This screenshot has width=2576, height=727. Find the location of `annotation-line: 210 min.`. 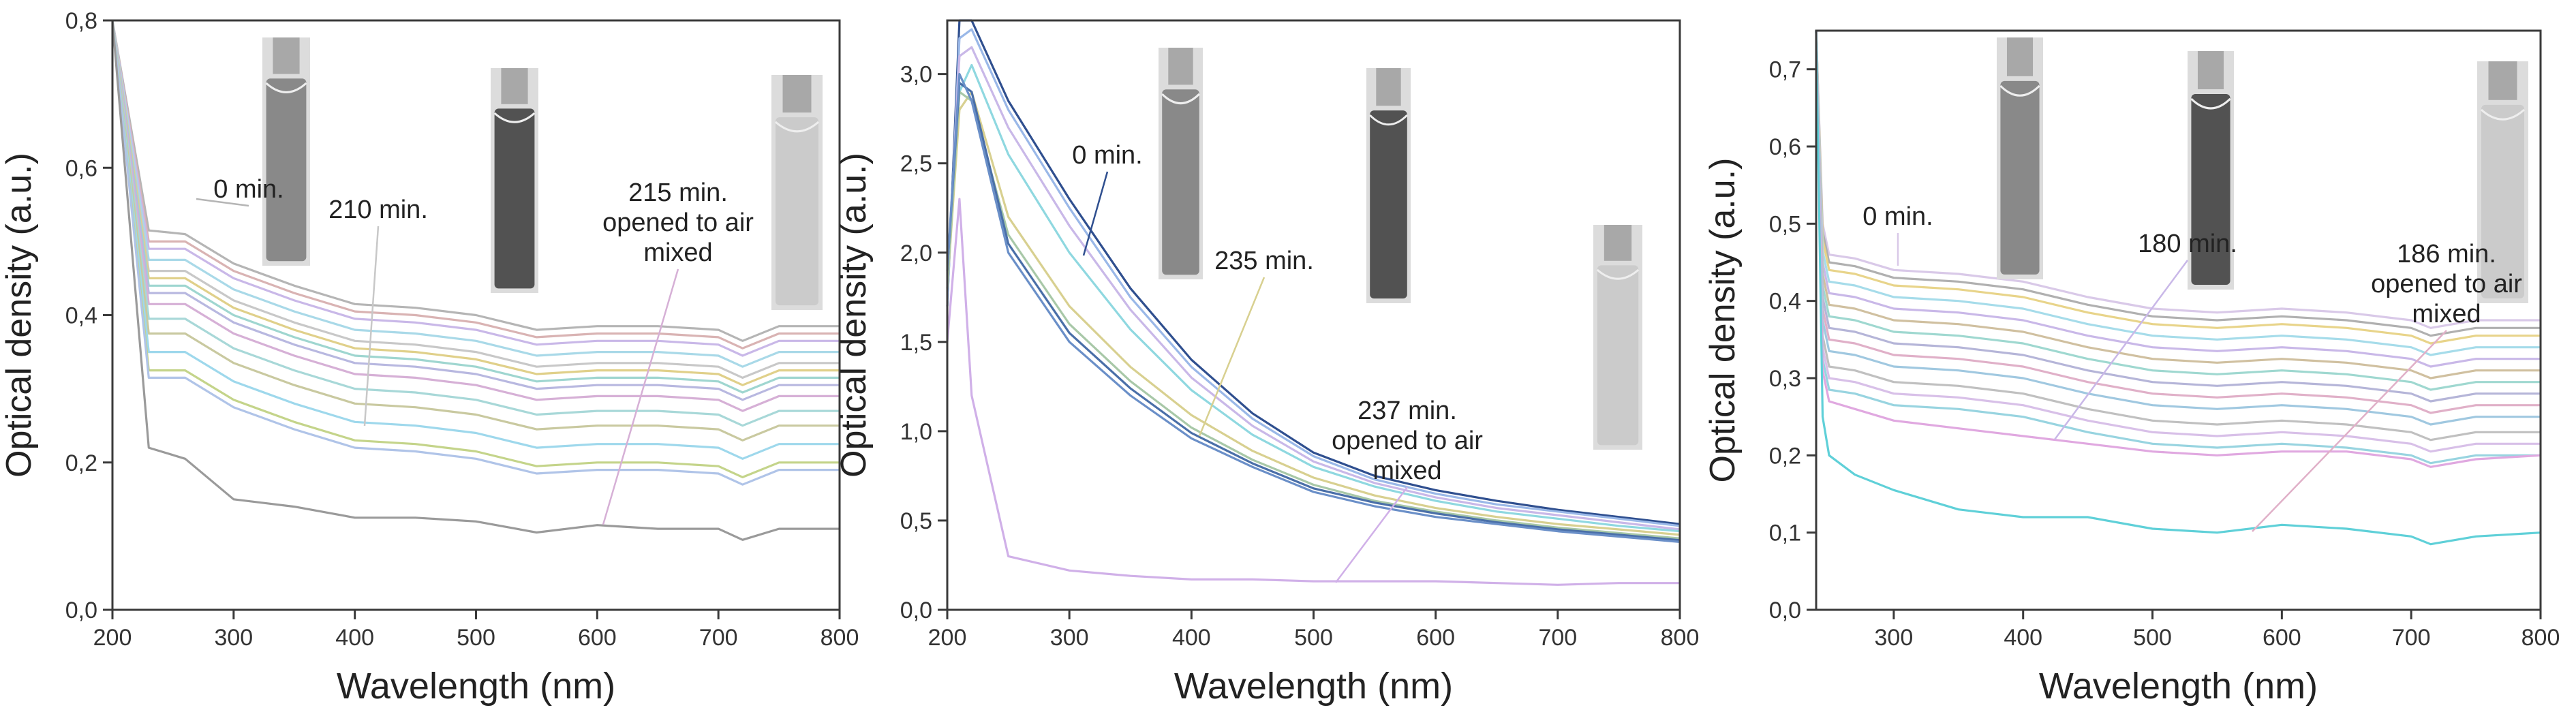

annotation-line: 210 min. is located at coordinates (378, 210).